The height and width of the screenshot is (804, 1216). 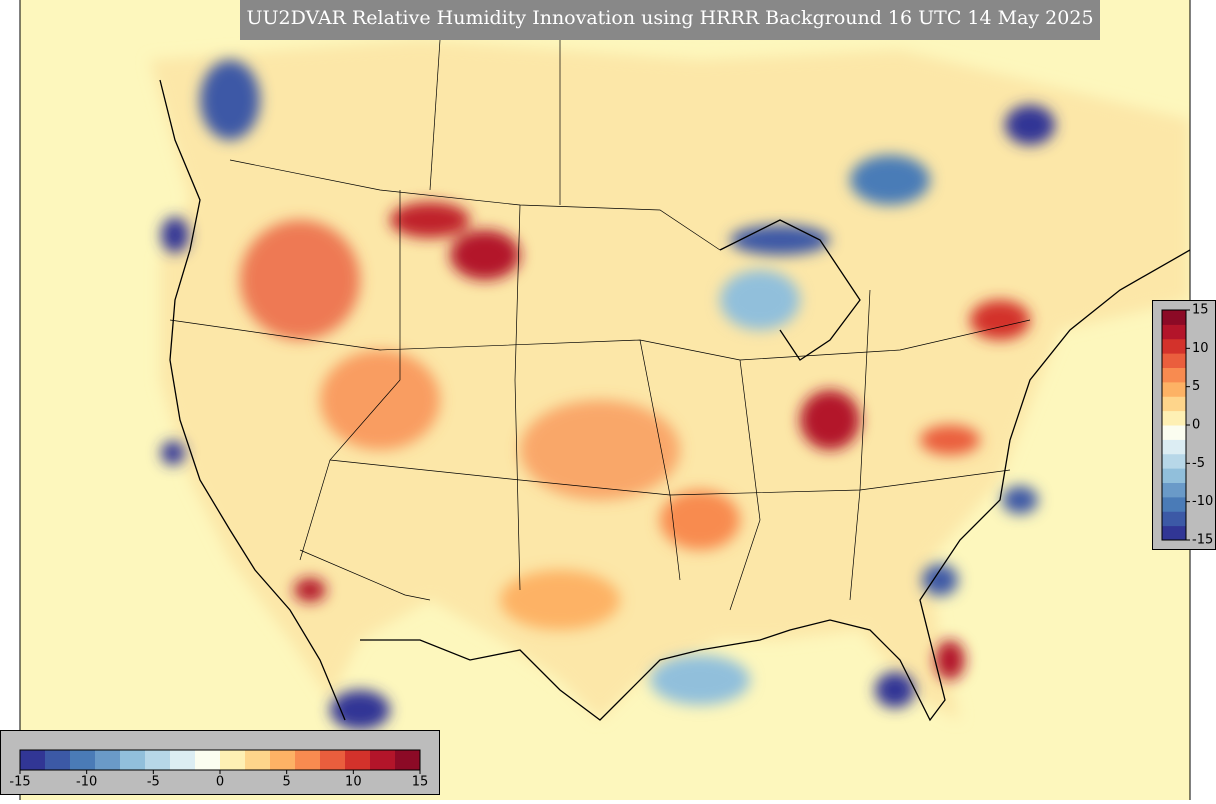 I want to click on title-box, so click(x=670, y=20).